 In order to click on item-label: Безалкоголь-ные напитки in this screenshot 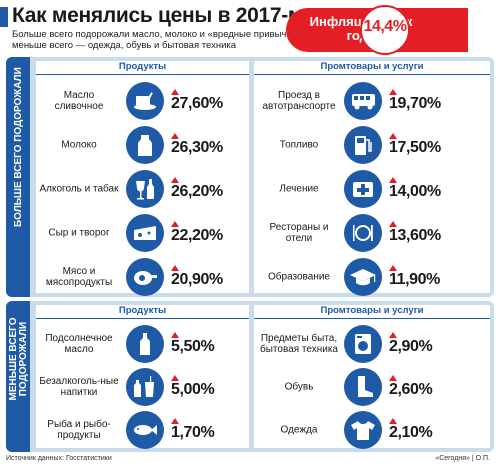, I will do `click(79, 387)`.